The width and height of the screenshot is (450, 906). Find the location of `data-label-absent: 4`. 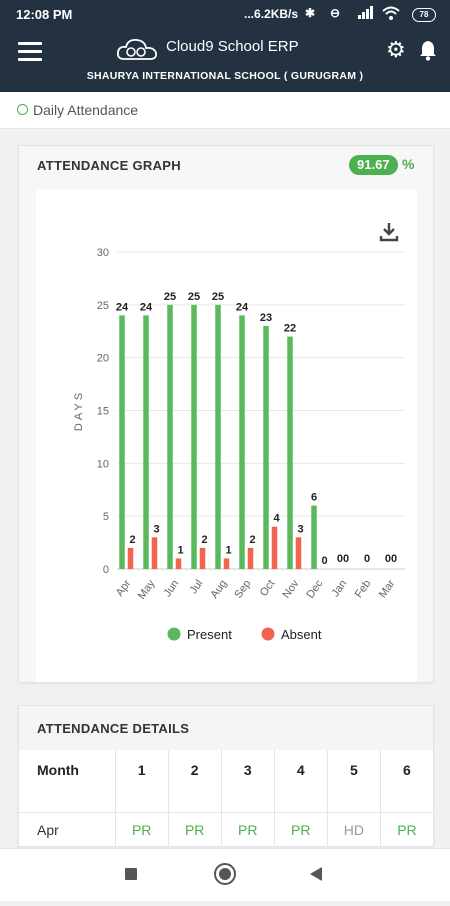

data-label-absent: 4 is located at coordinates (276, 519).